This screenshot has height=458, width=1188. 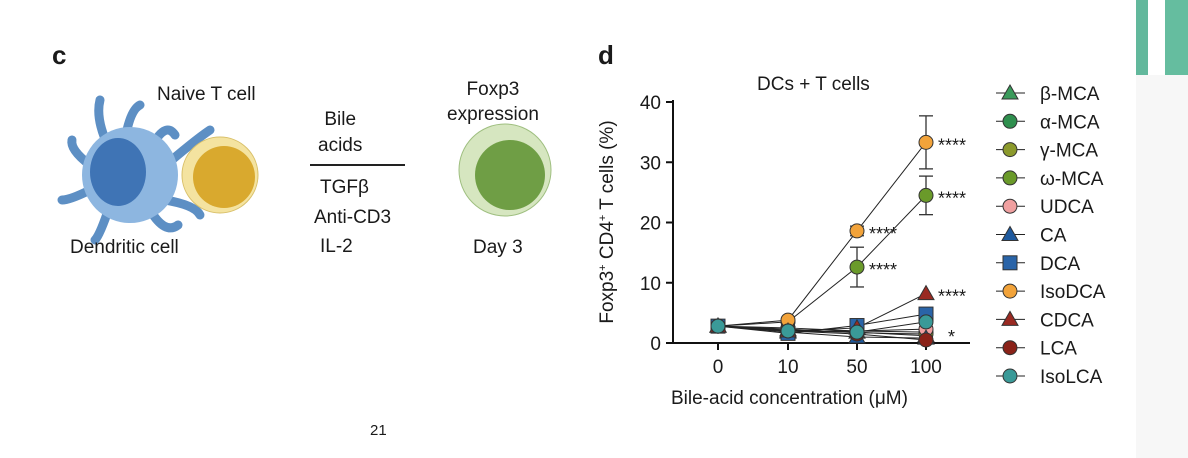 I want to click on legend-item: CA, so click(x=1031, y=236).